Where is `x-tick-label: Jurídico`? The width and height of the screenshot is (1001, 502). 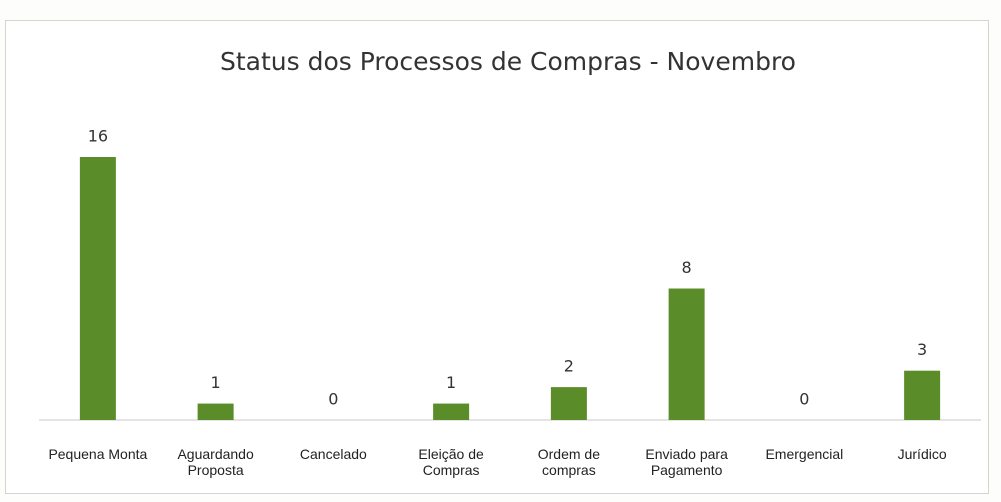 x-tick-label: Jurídico is located at coordinates (922, 454).